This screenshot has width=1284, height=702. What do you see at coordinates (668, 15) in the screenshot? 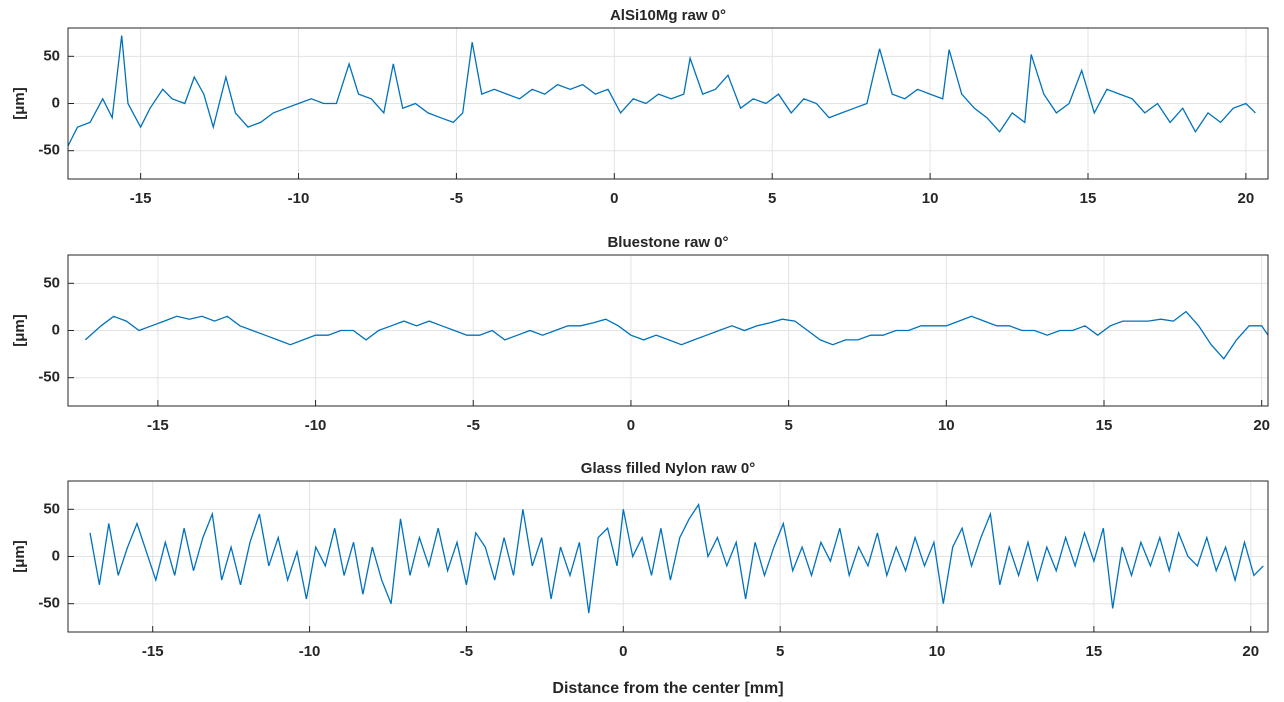
I see `chart-title: AlSi10Mg raw 0°` at bounding box center [668, 15].